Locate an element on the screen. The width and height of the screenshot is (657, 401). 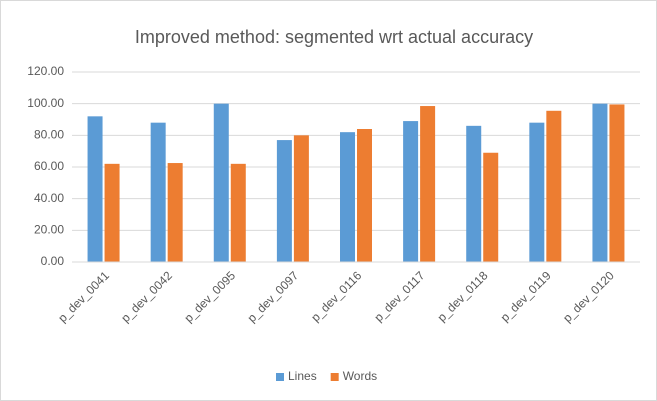
y-tick-label: 40.00 is located at coordinates (49, 198).